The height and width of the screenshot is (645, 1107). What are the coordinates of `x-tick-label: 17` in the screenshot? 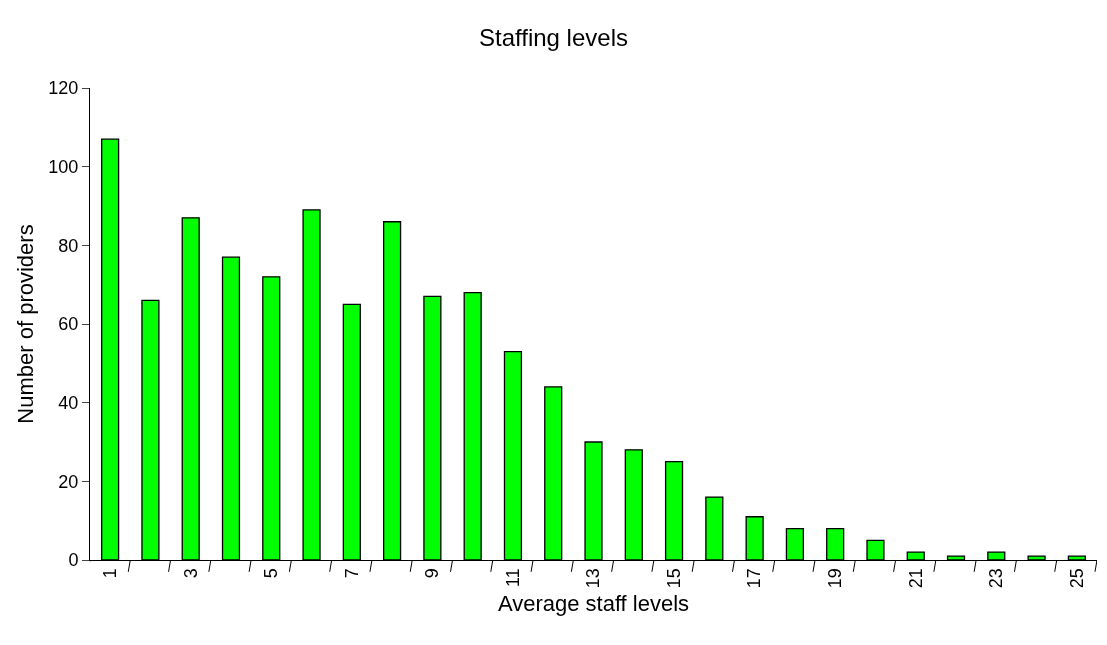 It's located at (754, 578).